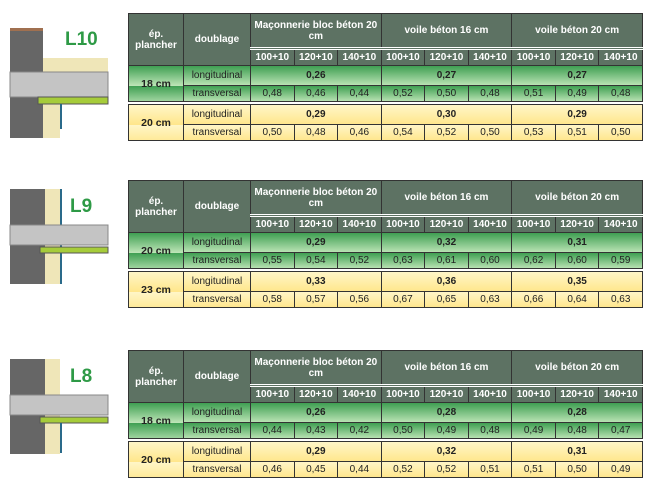  I want to click on junction-label: L10, so click(81, 39).